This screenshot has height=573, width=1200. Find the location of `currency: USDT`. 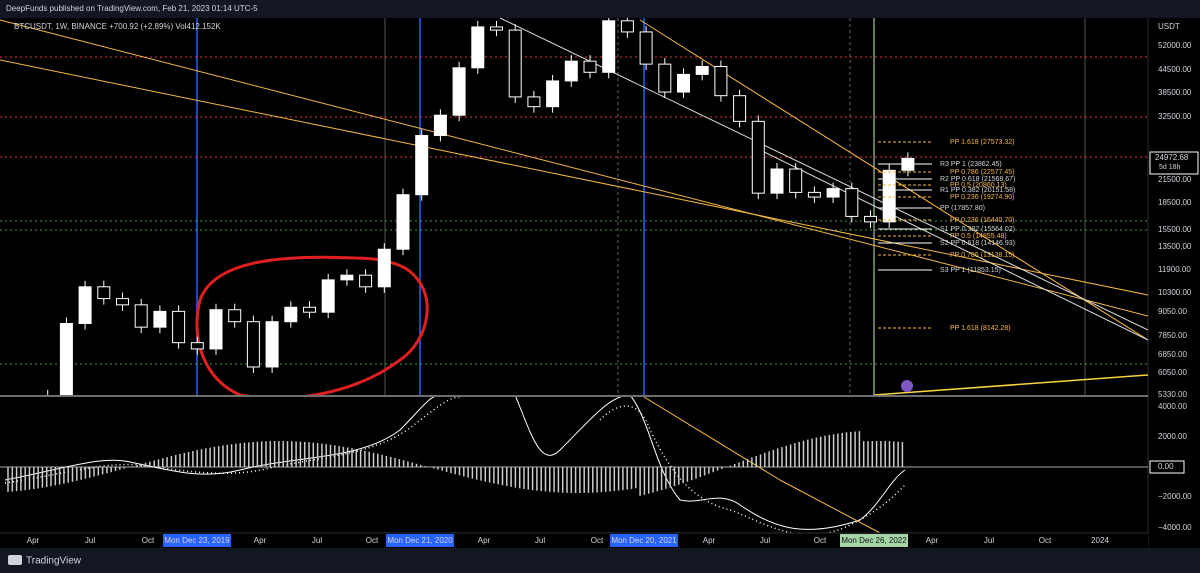

currency: USDT is located at coordinates (1169, 26).